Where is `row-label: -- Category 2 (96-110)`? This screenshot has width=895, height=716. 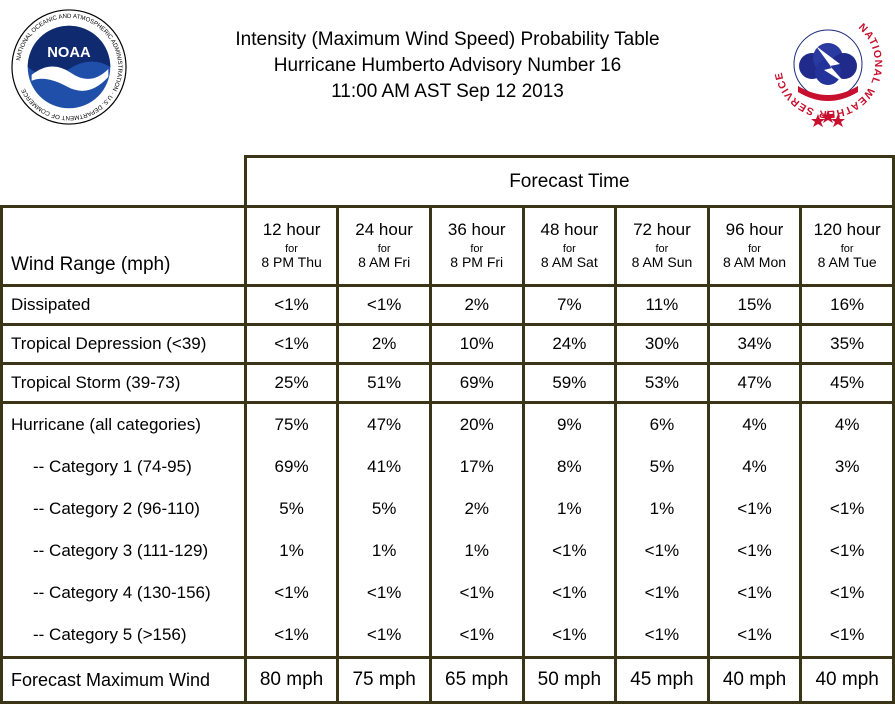 row-label: -- Category 2 (96-110) is located at coordinates (123, 509).